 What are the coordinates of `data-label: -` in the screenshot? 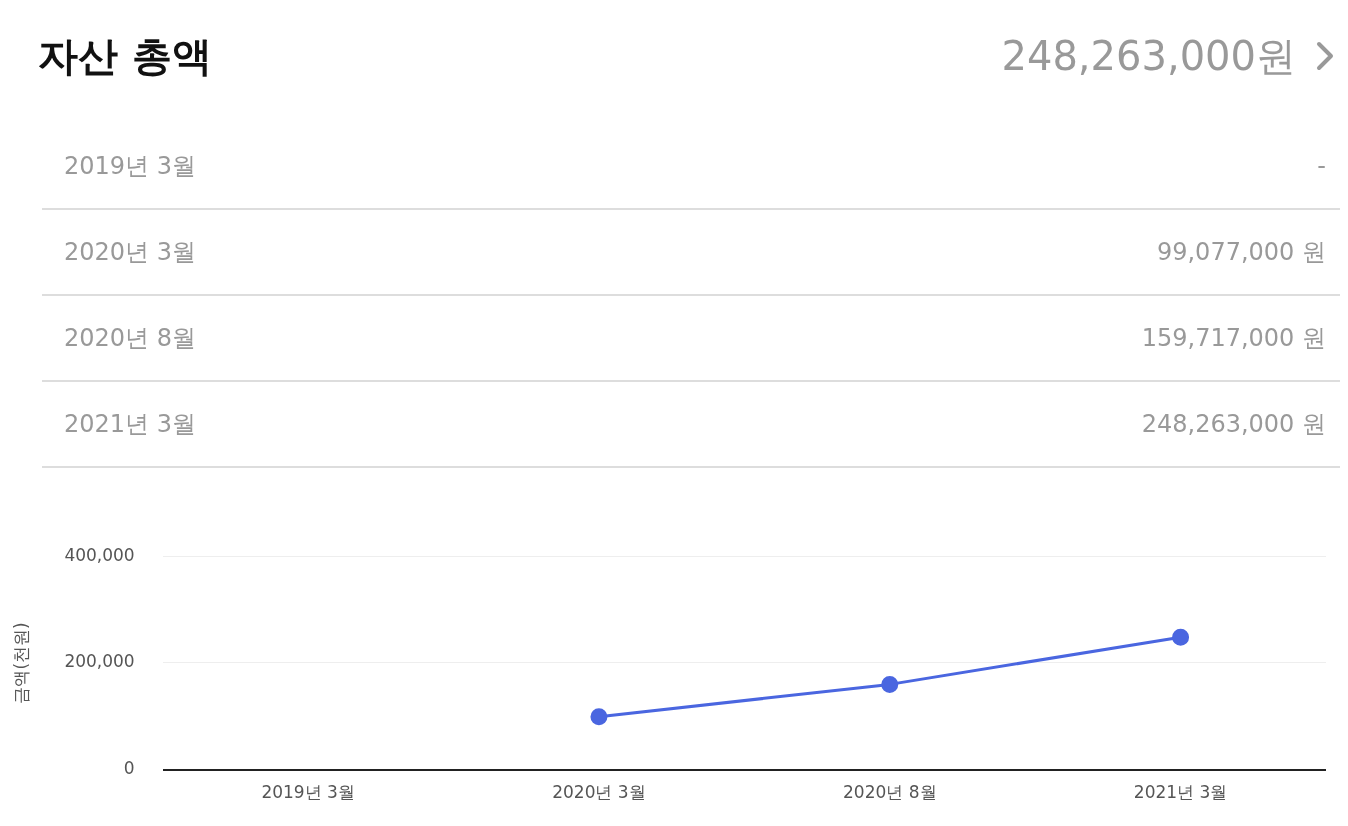 It's located at (1321, 166).